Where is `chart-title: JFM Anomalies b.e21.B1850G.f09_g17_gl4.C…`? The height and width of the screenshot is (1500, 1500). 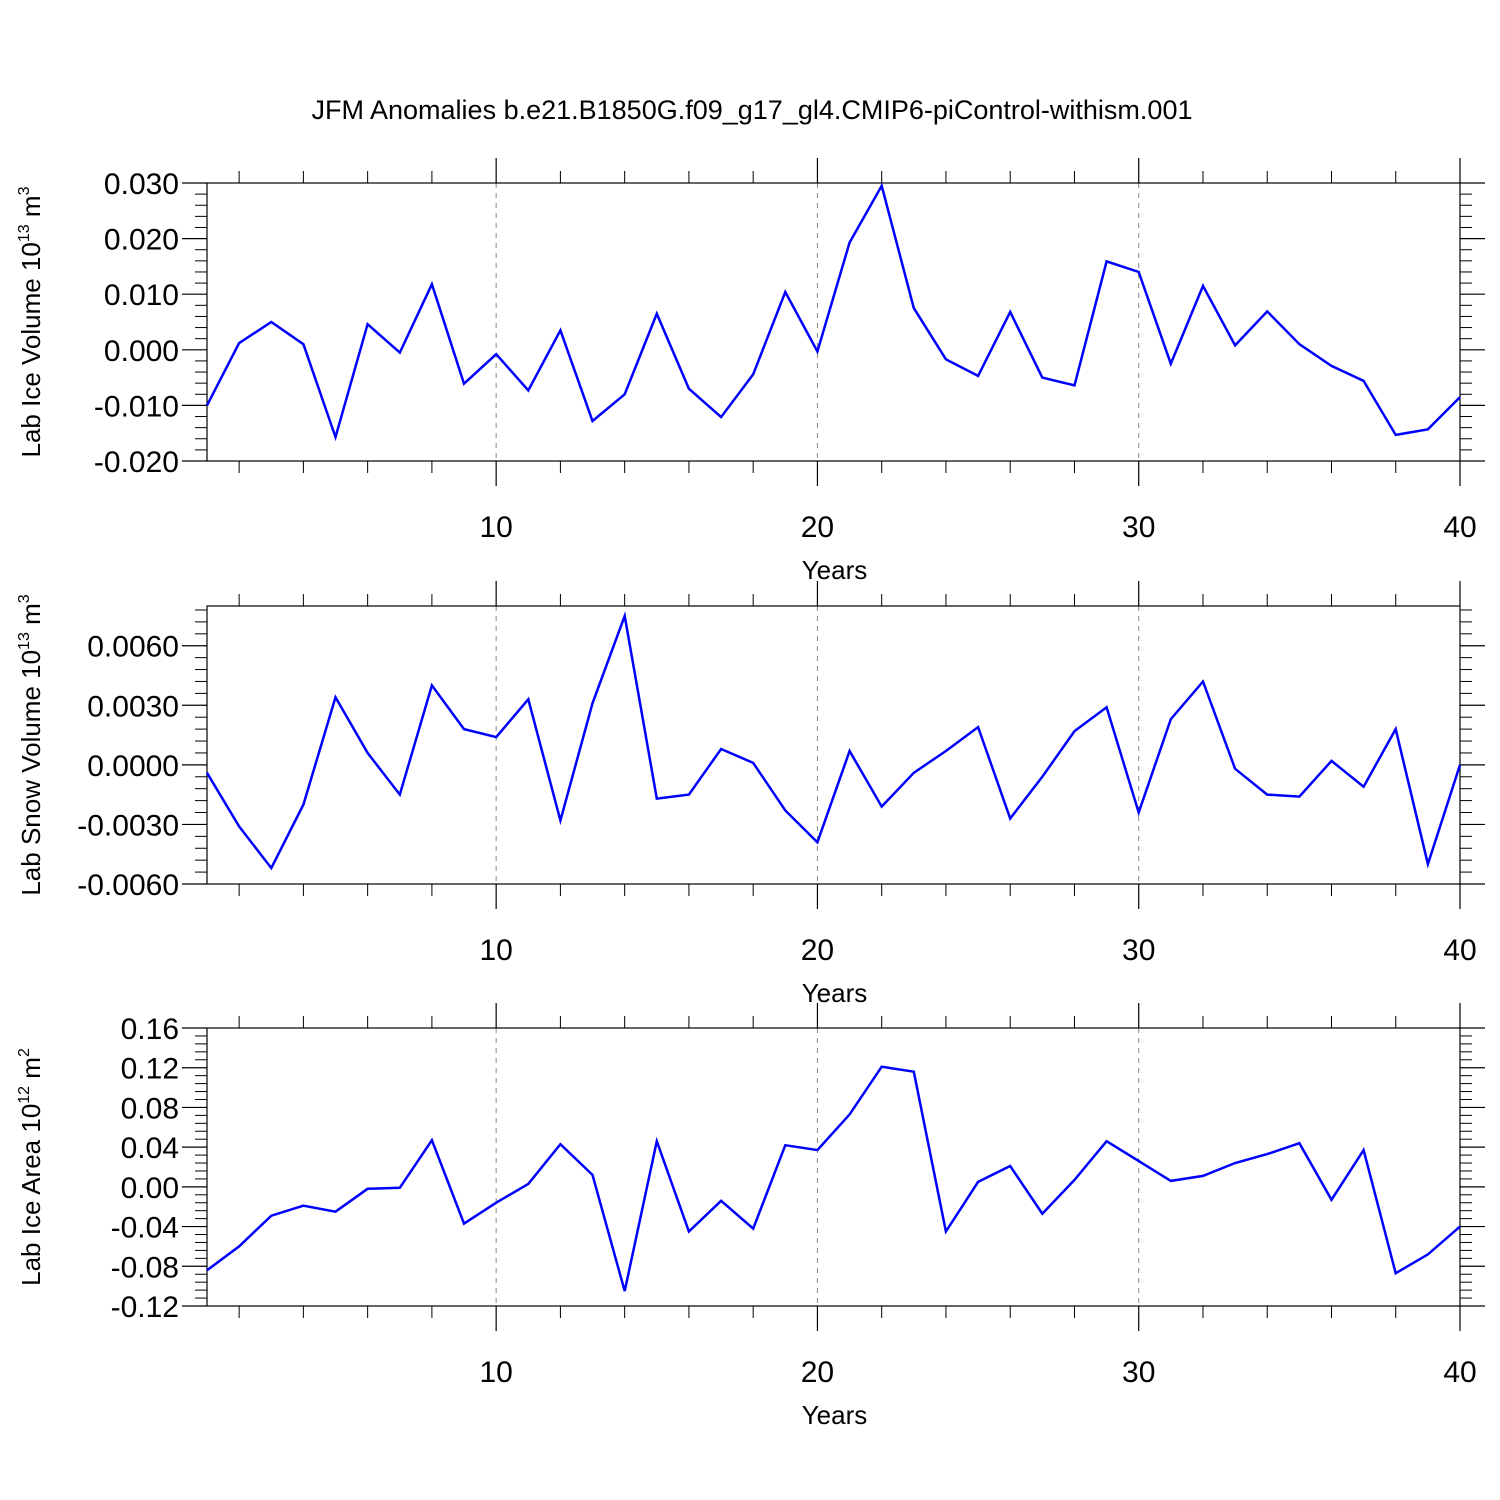
chart-title: JFM Anomalies b.e21.B1850G.f09_g17_gl4.C… is located at coordinates (752, 110).